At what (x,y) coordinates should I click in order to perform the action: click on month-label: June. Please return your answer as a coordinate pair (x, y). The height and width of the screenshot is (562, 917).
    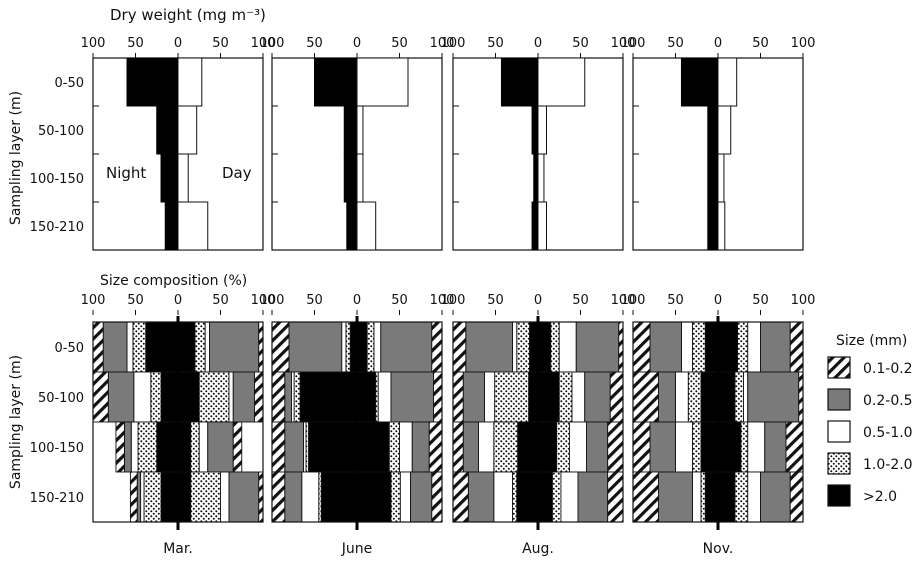
    Looking at the image, I should click on (357, 549).